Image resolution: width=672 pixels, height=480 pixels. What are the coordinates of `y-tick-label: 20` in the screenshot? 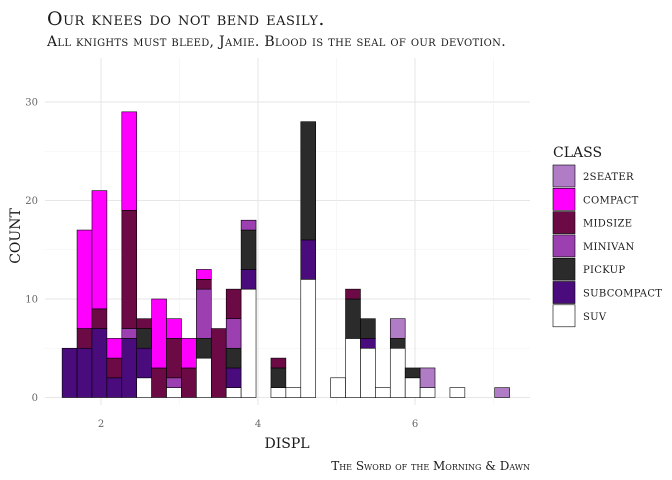 It's located at (31, 201).